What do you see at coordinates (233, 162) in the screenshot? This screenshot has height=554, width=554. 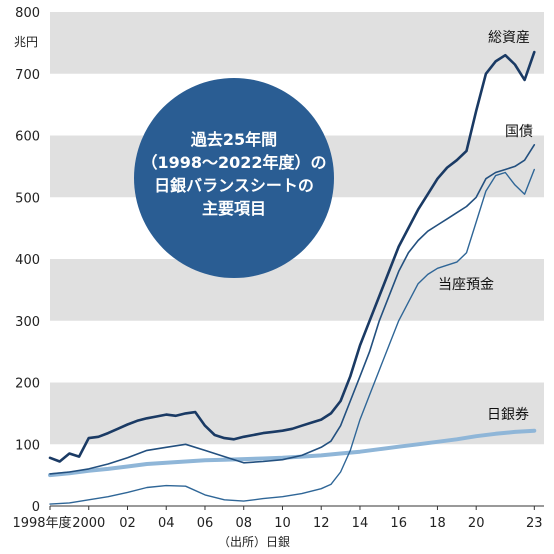 I see `chart-title-line-2: （1998～2022年度）の` at bounding box center [233, 162].